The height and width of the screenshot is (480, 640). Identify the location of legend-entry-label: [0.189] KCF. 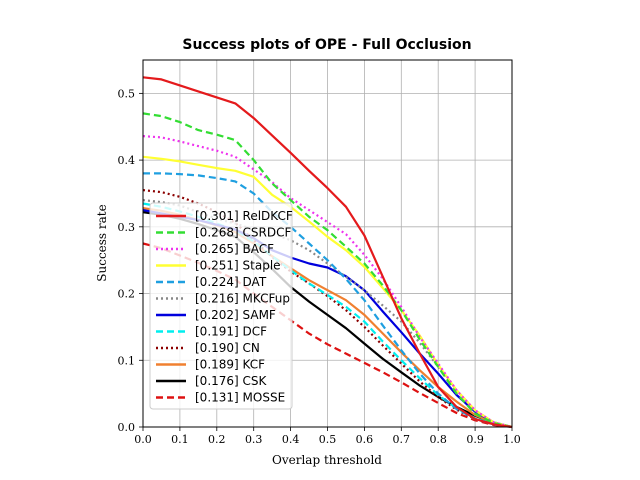
(230, 365).